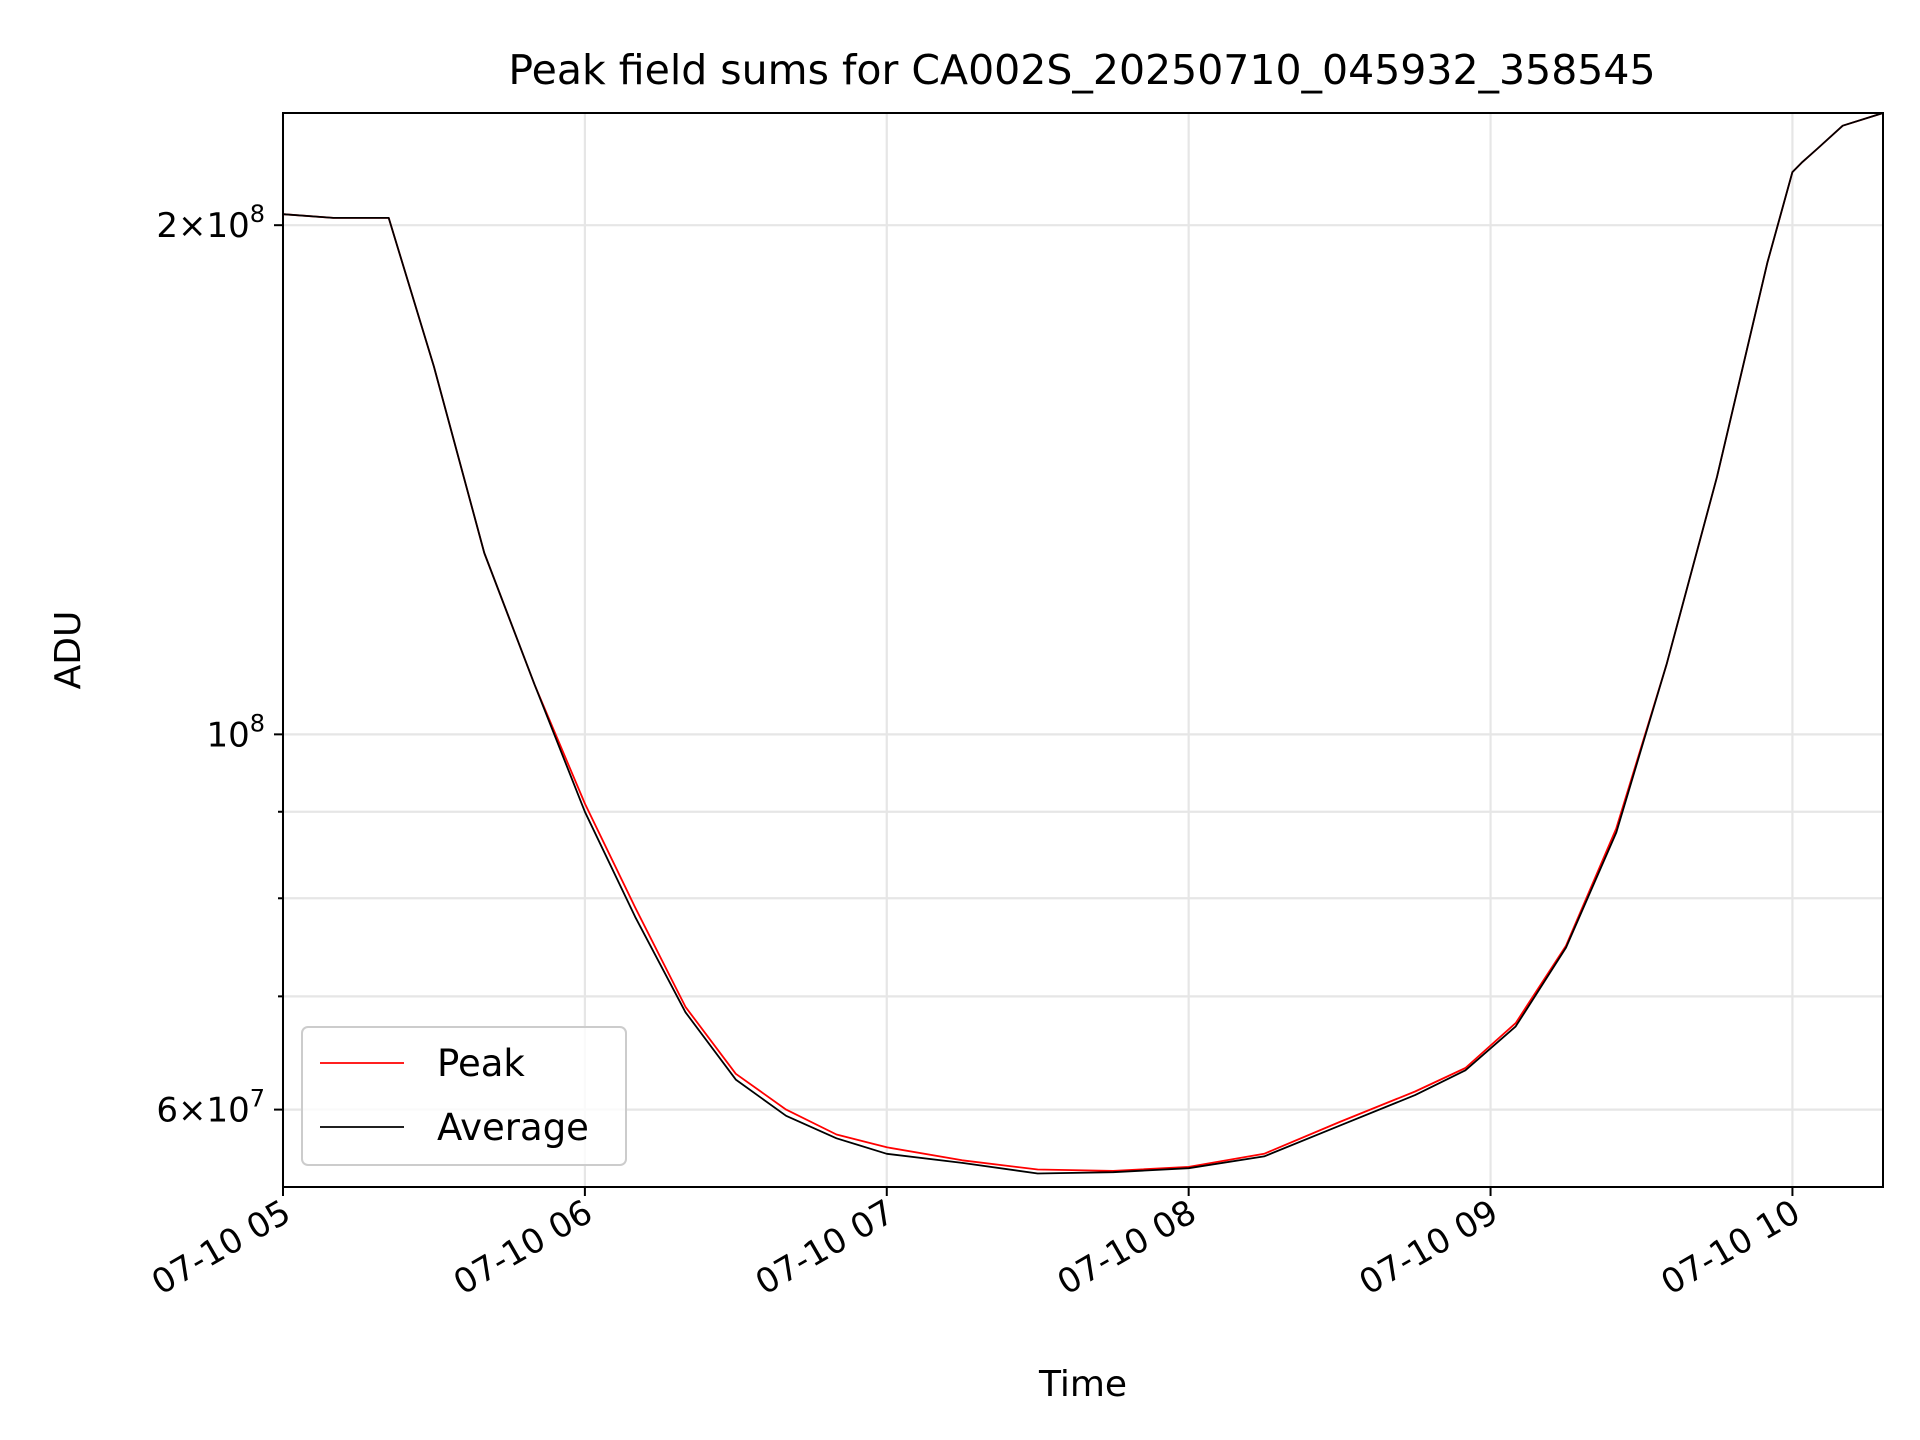 The height and width of the screenshot is (1440, 1920). I want to click on legend: Peak Average, so click(464, 1096).